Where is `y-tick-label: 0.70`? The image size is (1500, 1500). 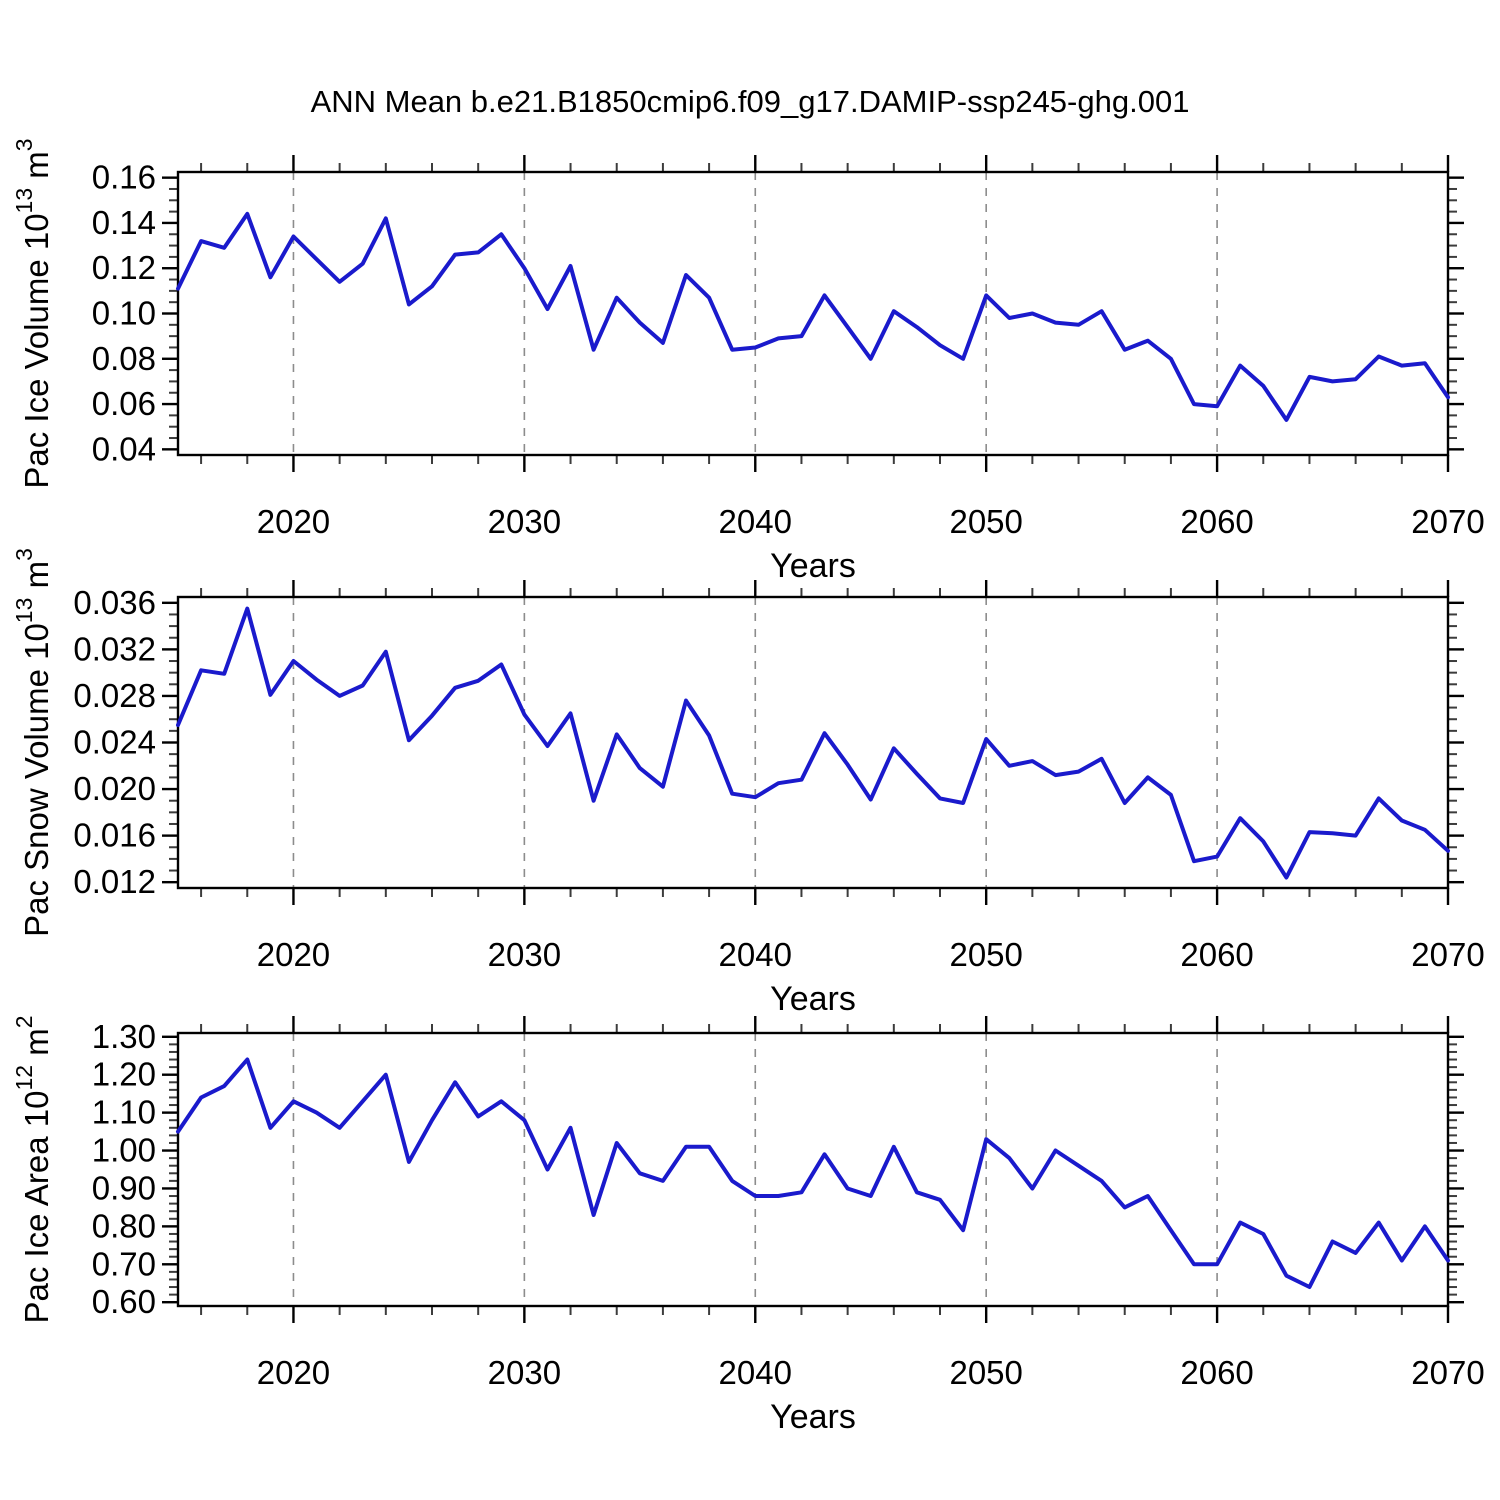
y-tick-label: 0.70 is located at coordinates (124, 1263).